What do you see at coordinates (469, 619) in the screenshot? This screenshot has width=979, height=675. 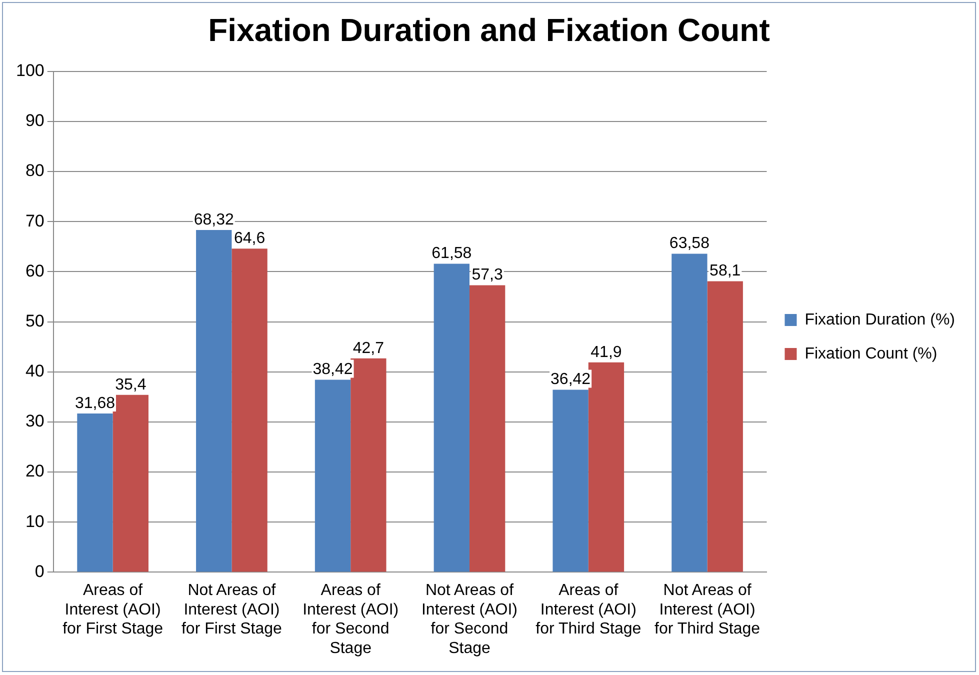 I see `x-tick-label: Not Areas of Interest (AOI) for Second Stage` at bounding box center [469, 619].